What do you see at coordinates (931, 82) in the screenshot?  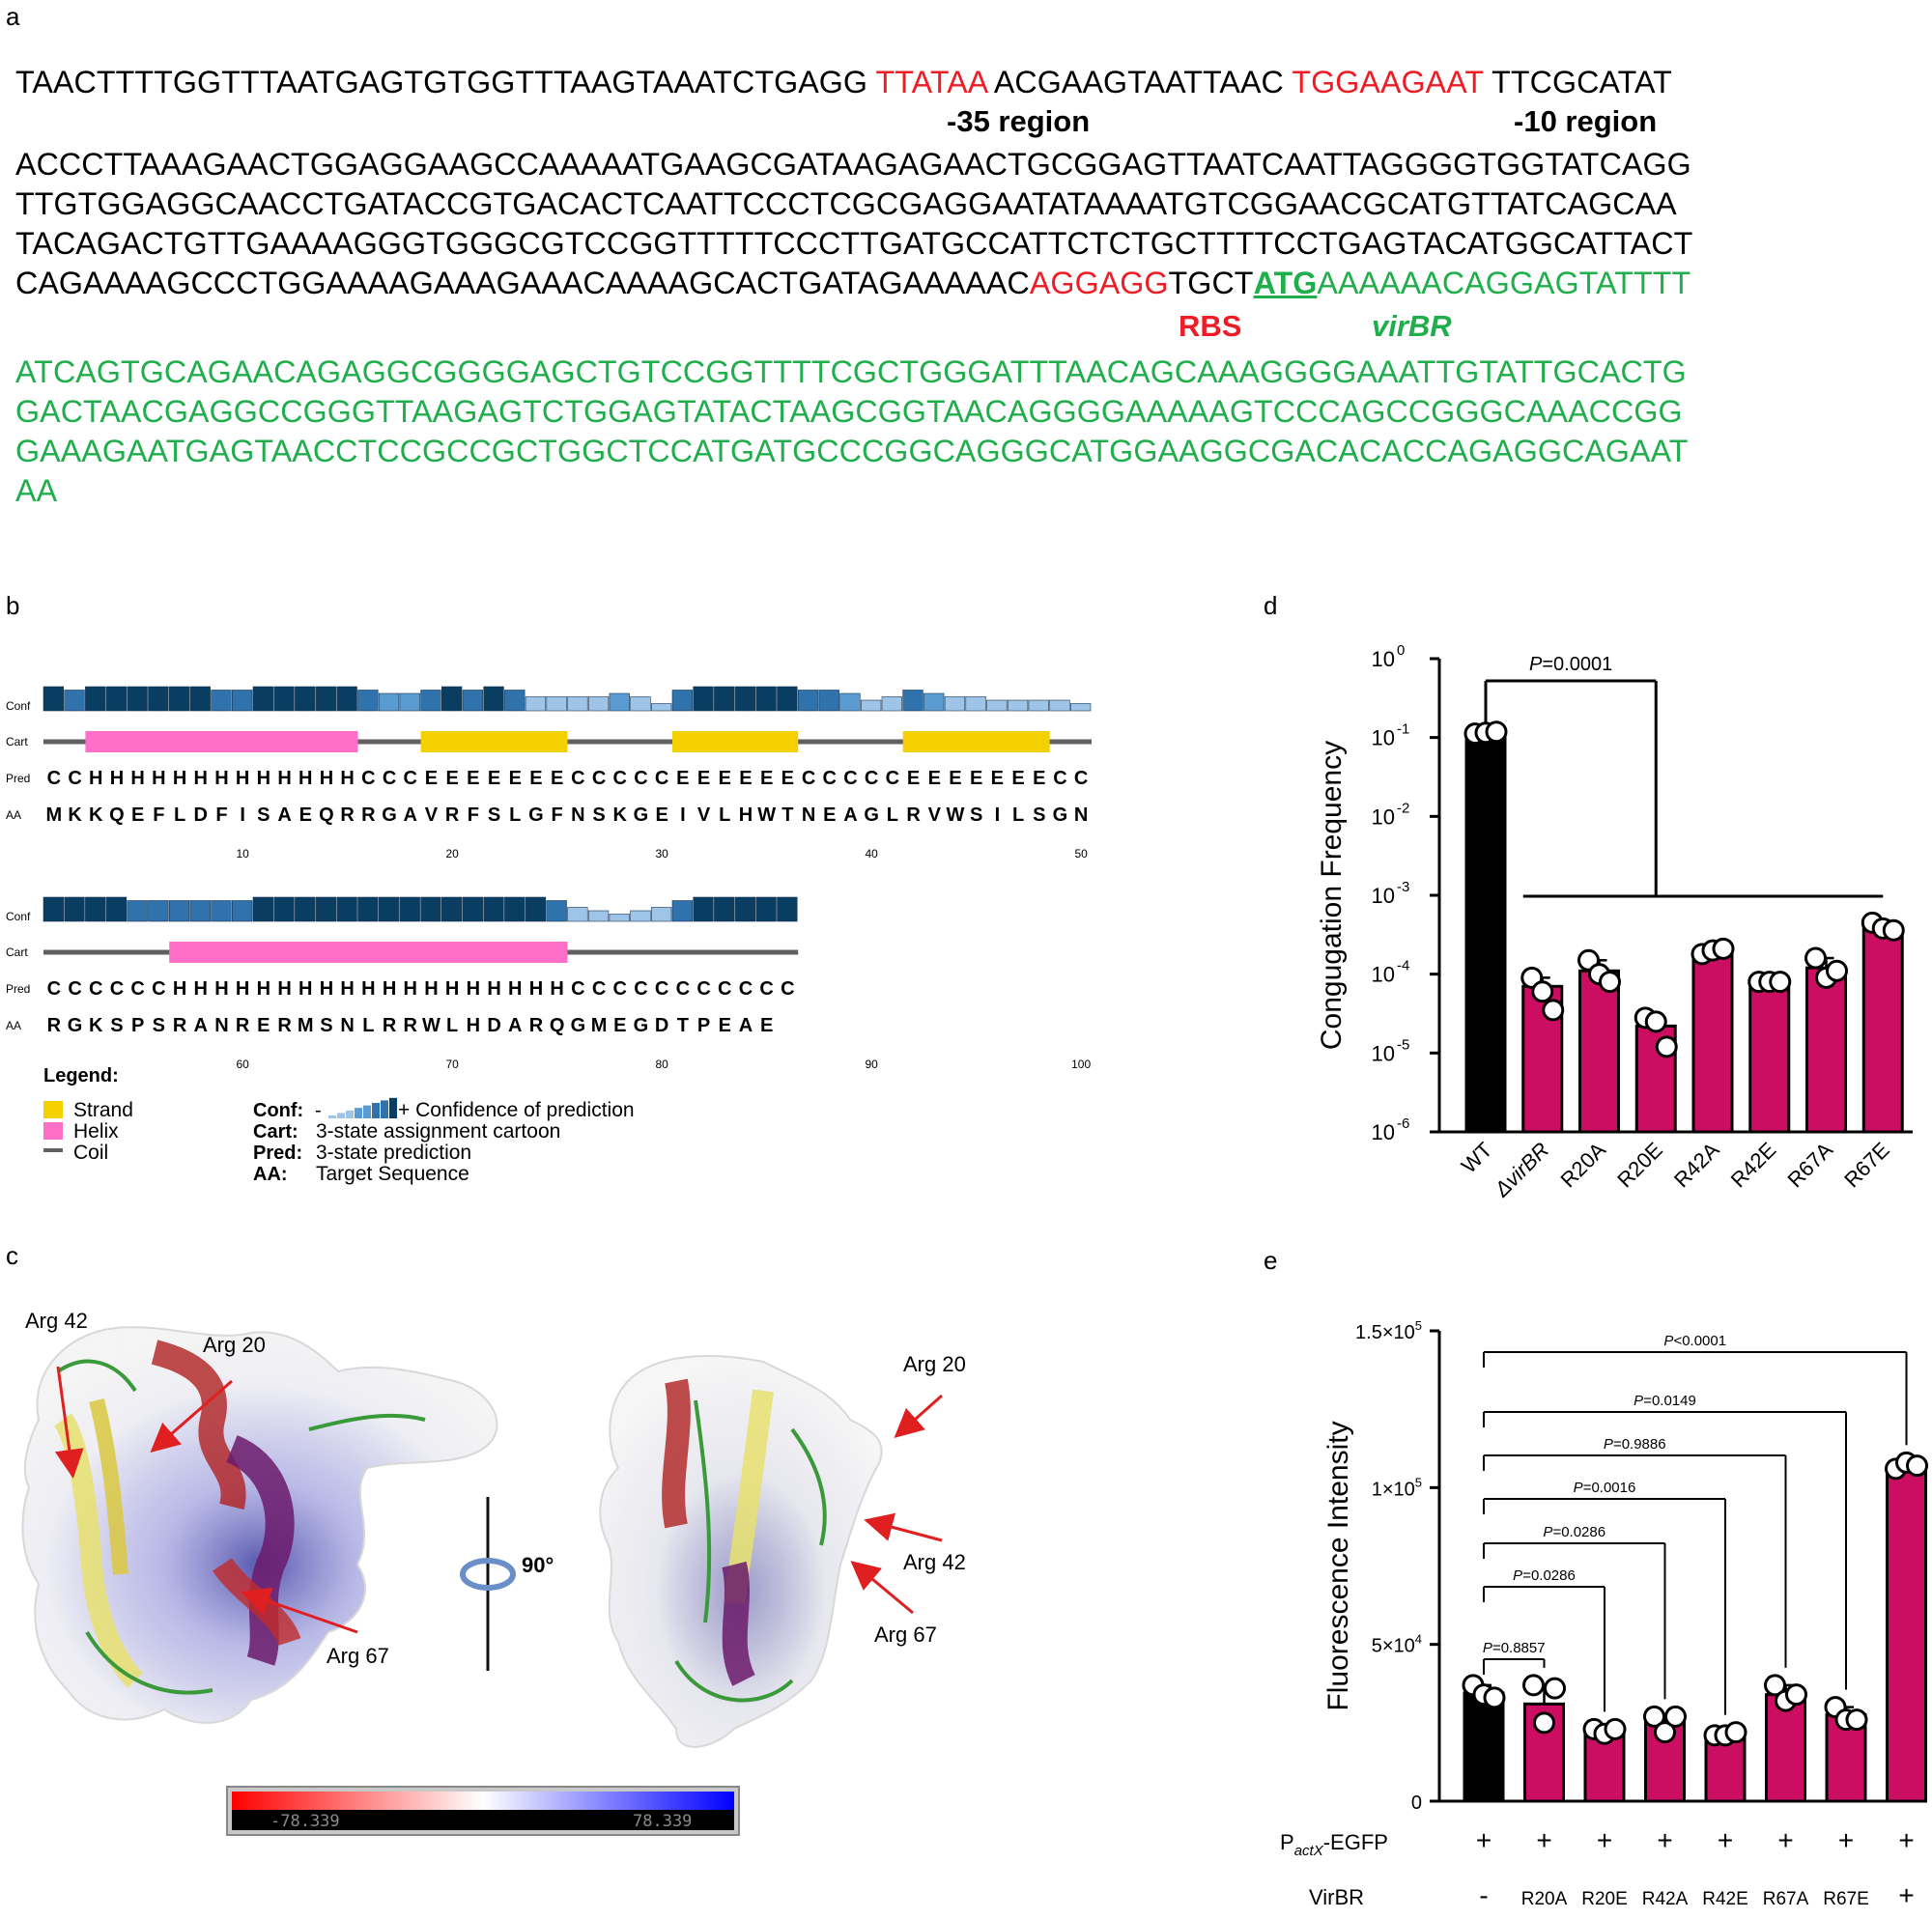 I see `minus35-box: TTATAA` at bounding box center [931, 82].